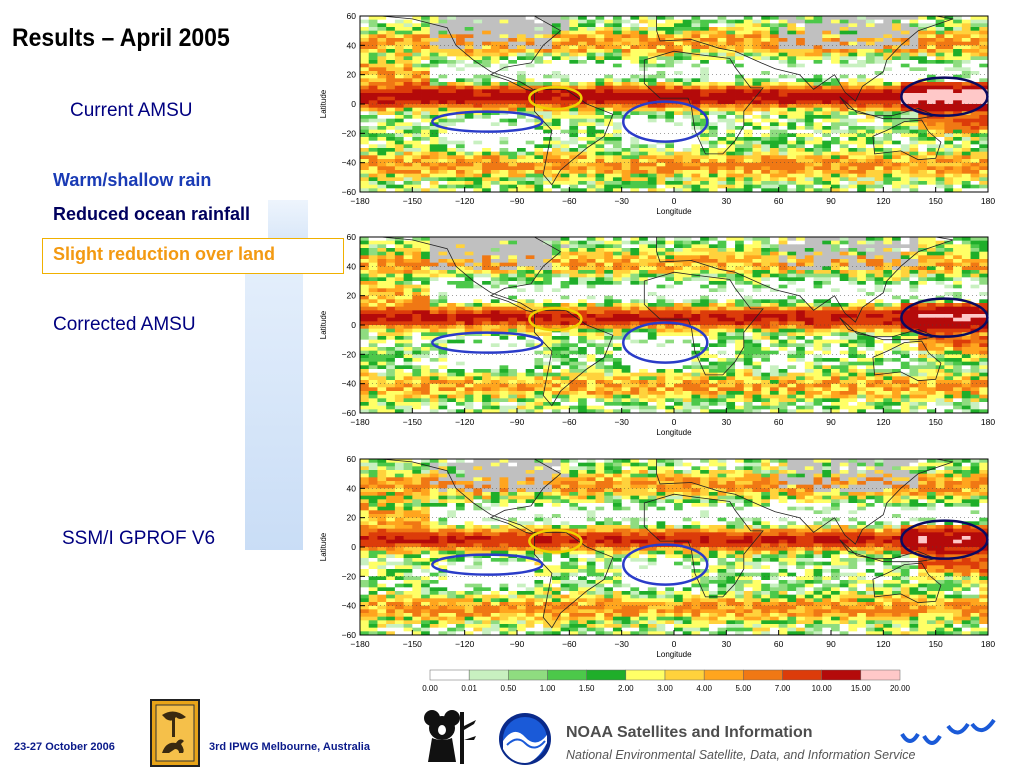 This screenshot has width=1024, height=770. Describe the element at coordinates (988, 422) in the screenshot. I see `lon-tick-label: 180` at that location.